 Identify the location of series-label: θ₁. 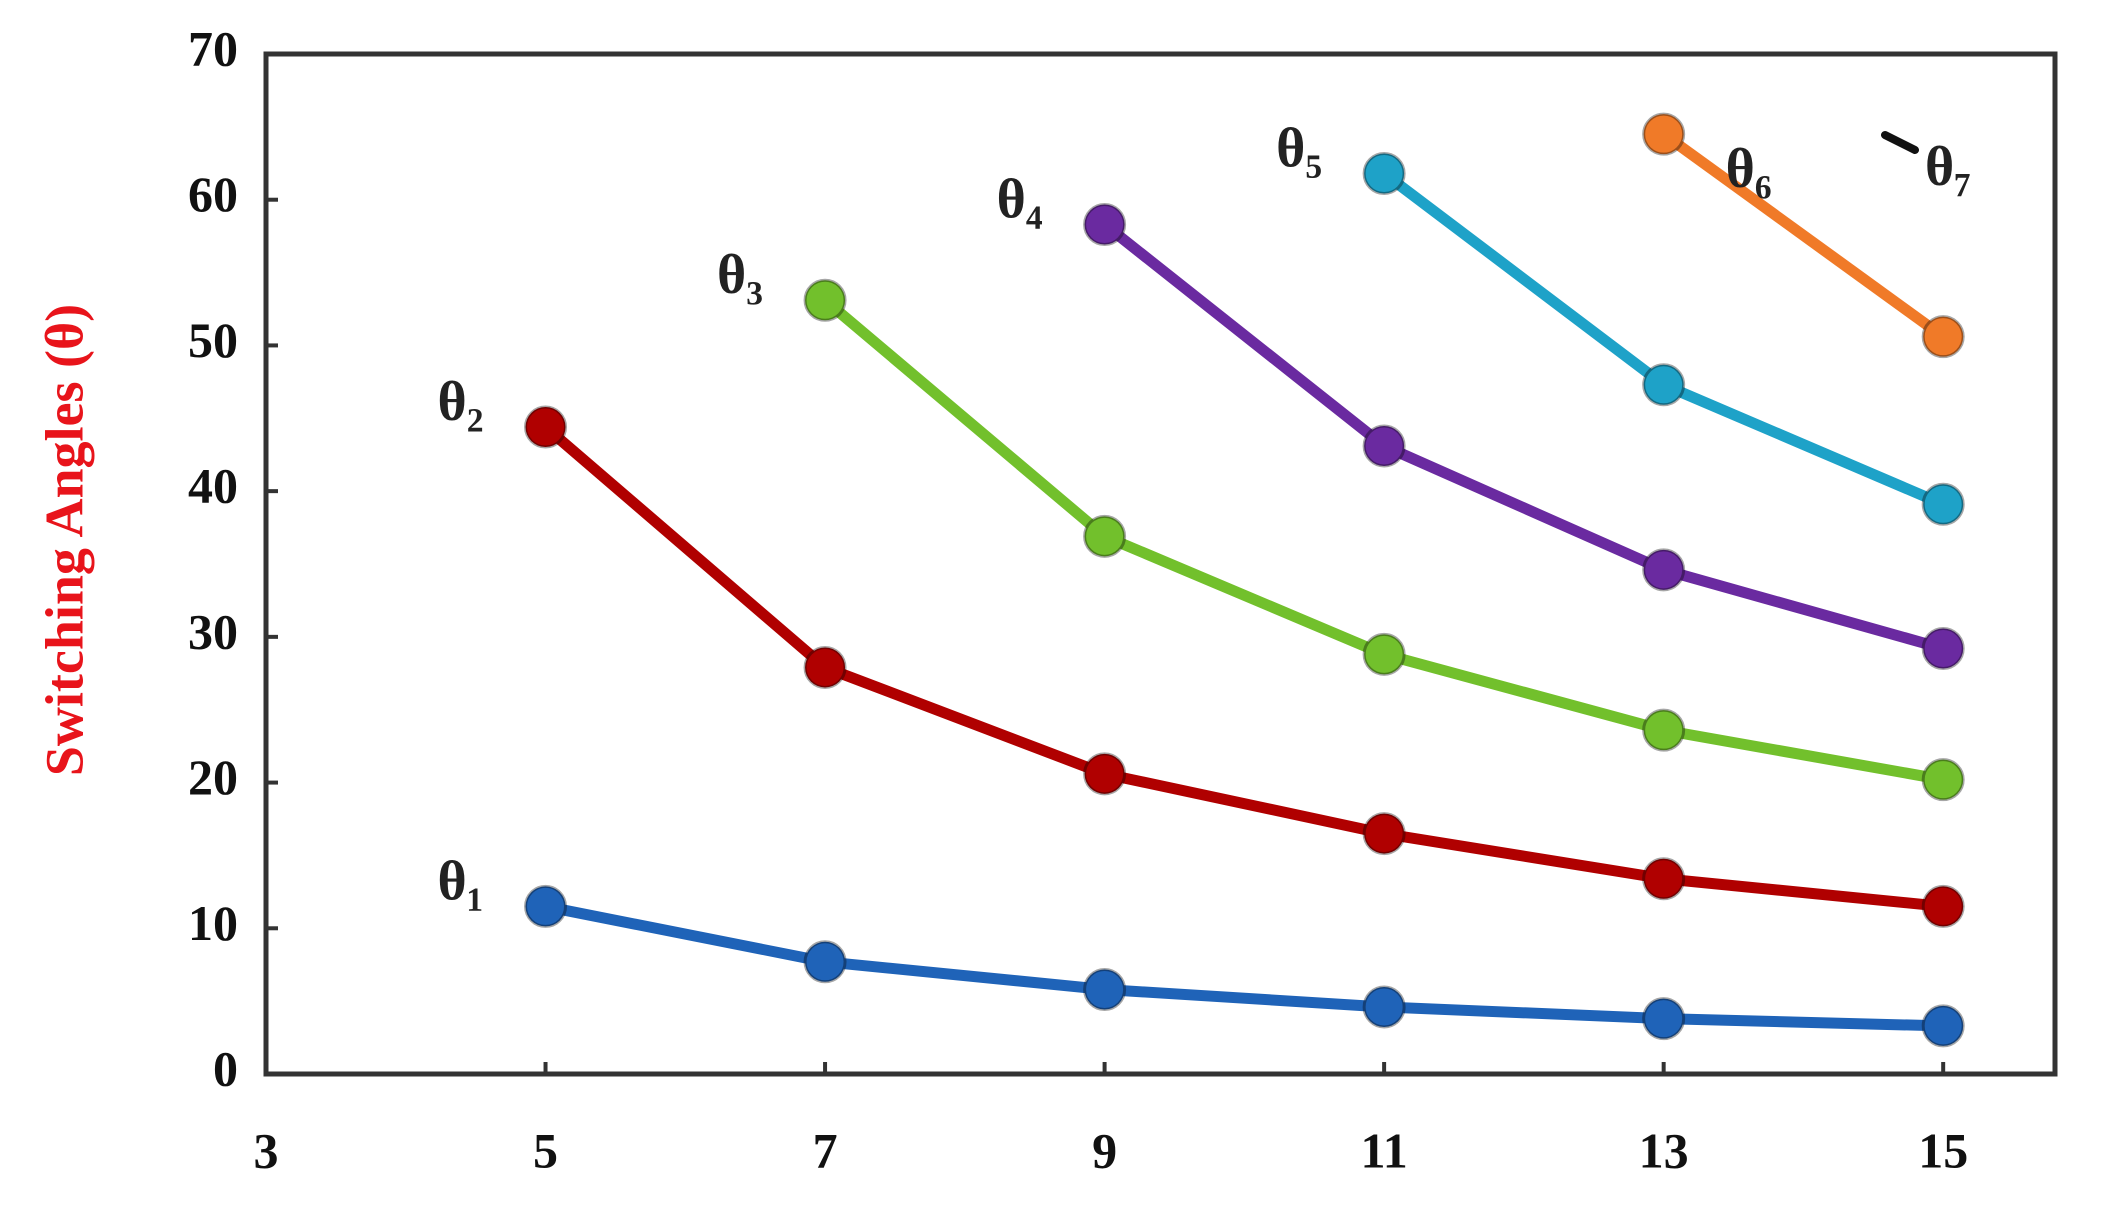
(461, 881).